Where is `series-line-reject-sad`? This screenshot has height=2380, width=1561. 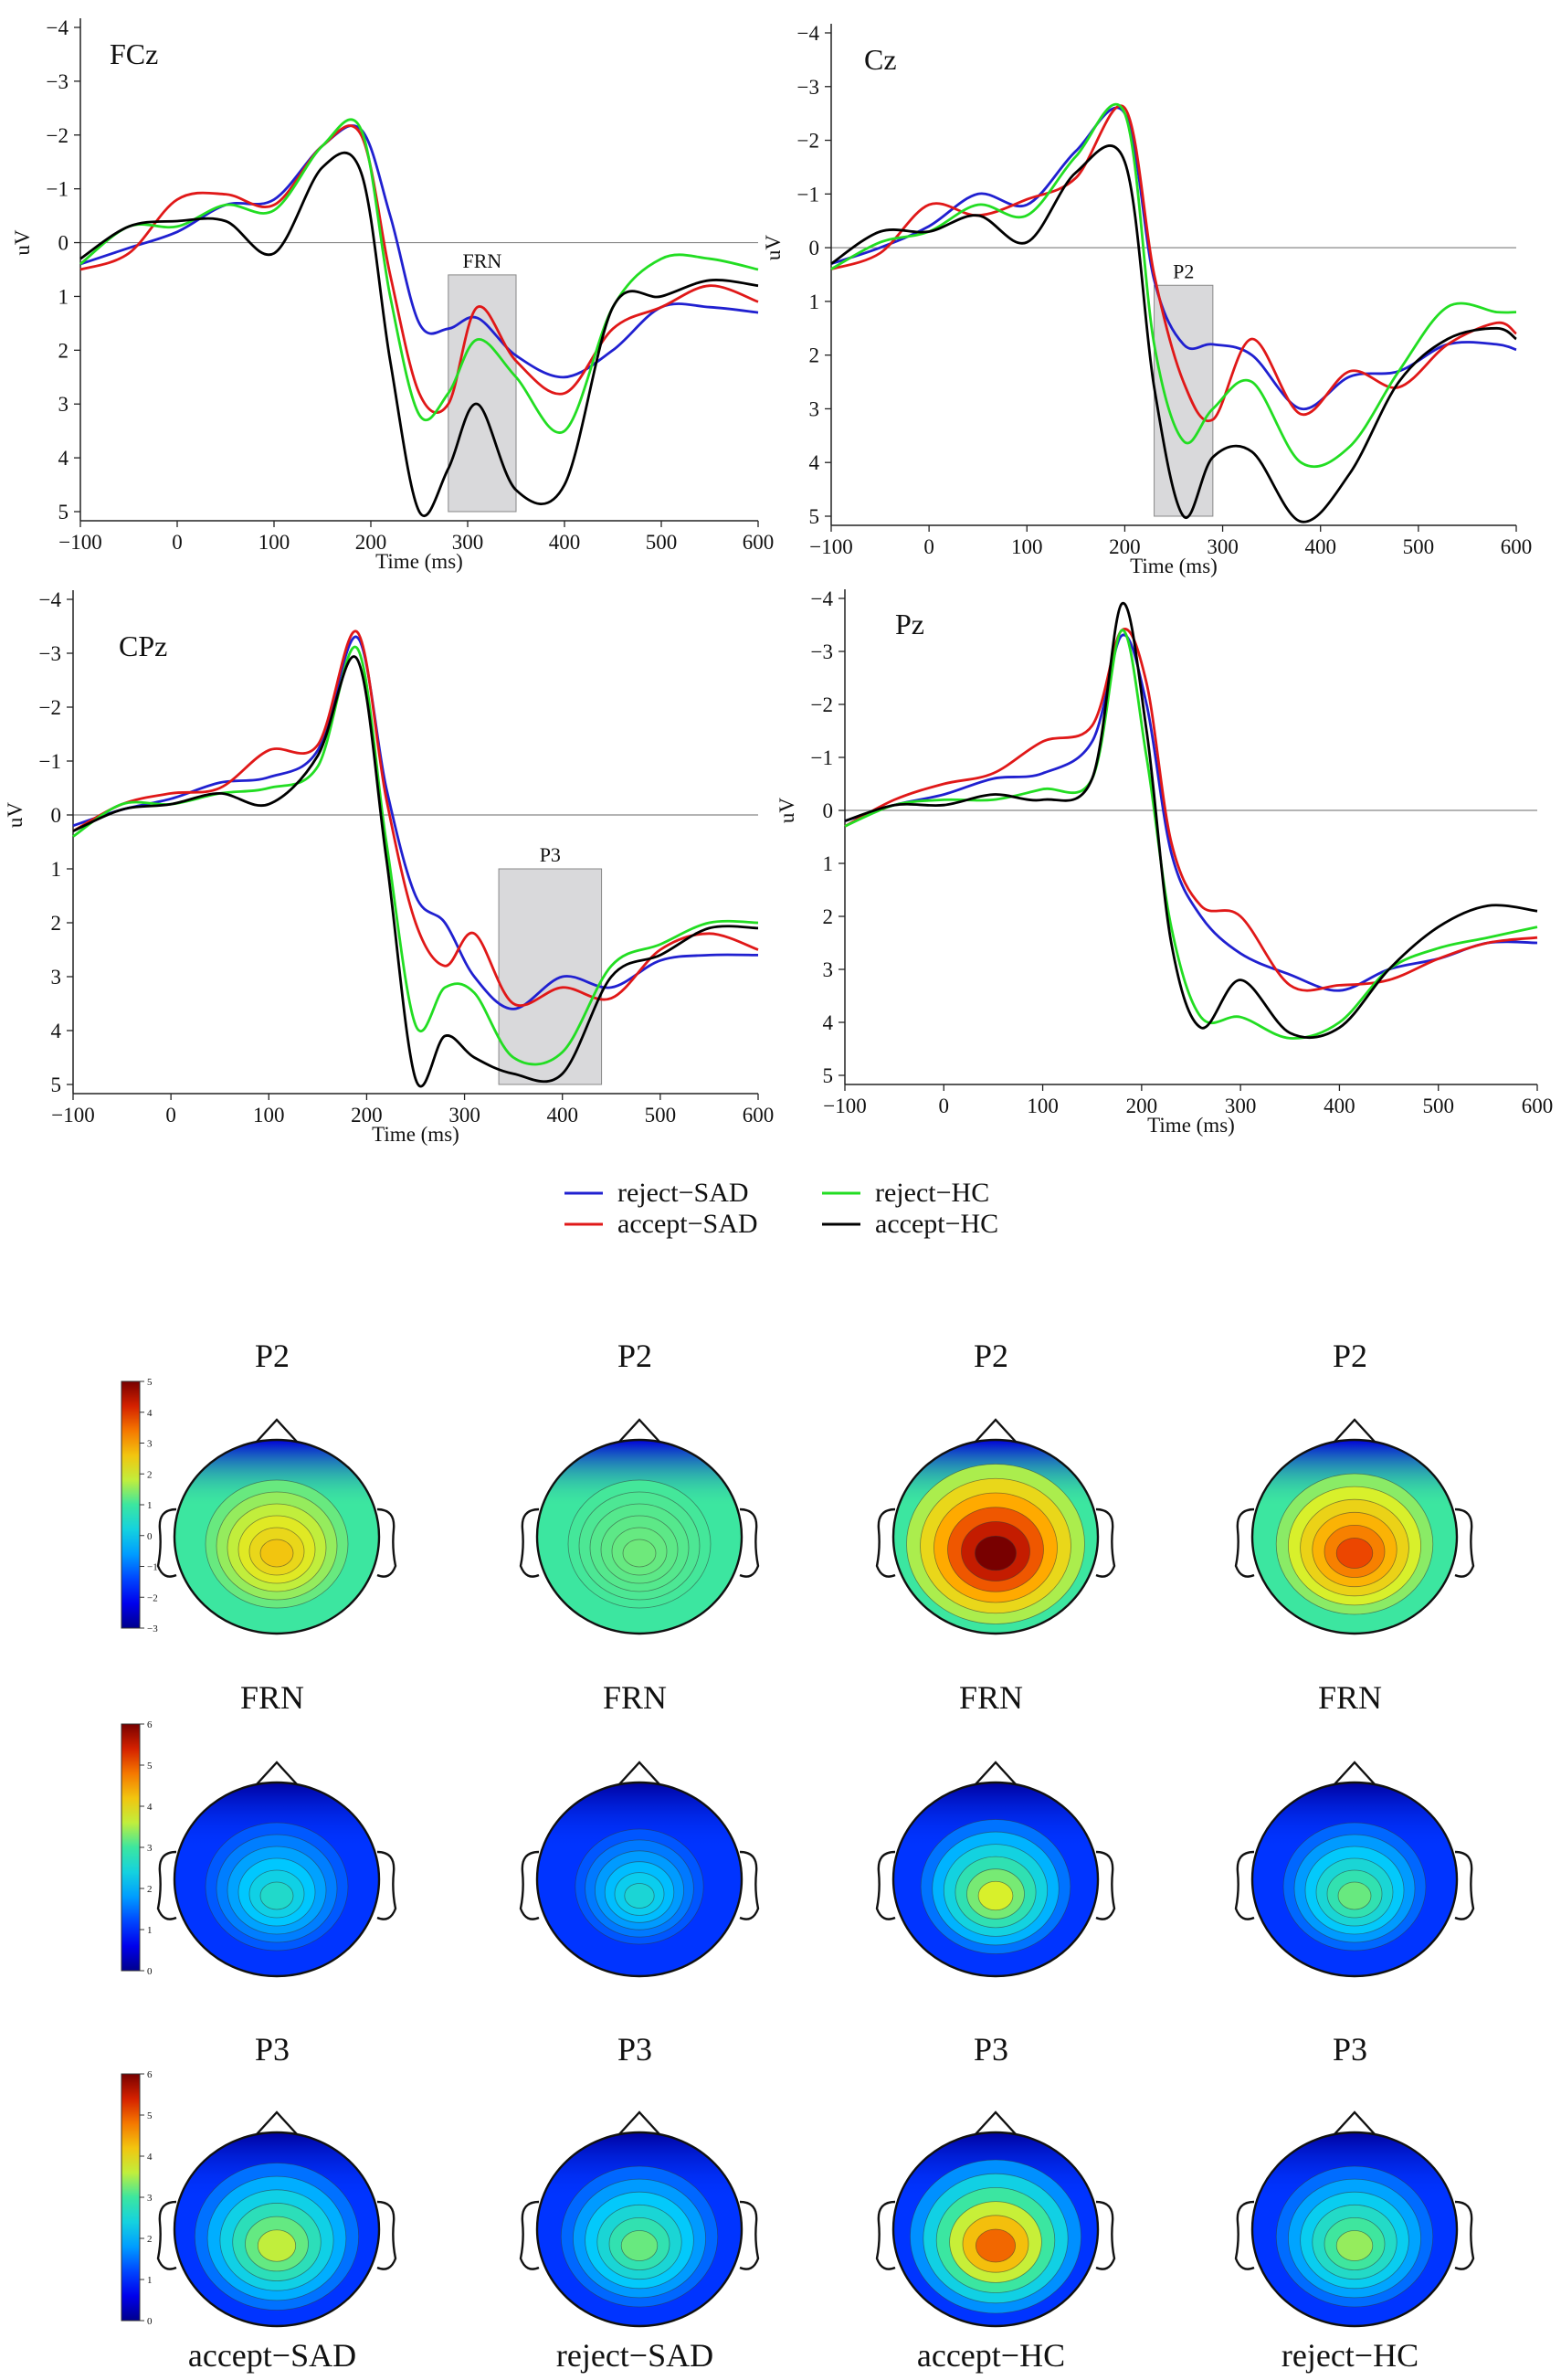
series-line-reject-sad is located at coordinates (1191, 813).